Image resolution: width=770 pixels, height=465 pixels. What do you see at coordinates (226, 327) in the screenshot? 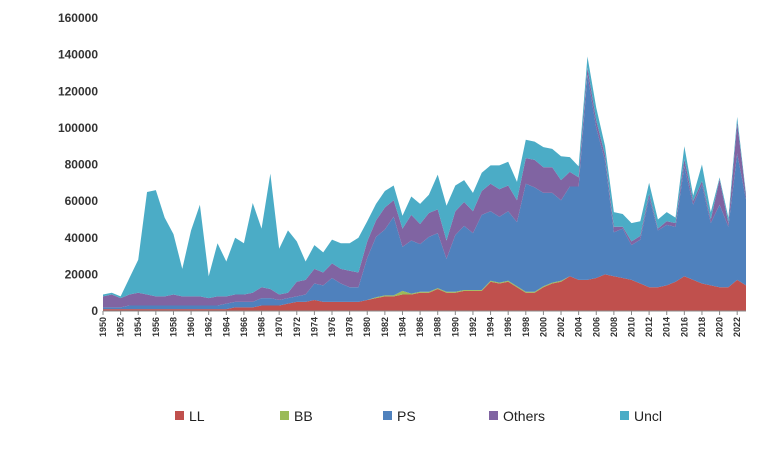
I see `x-tick-label: 1964` at bounding box center [226, 327].